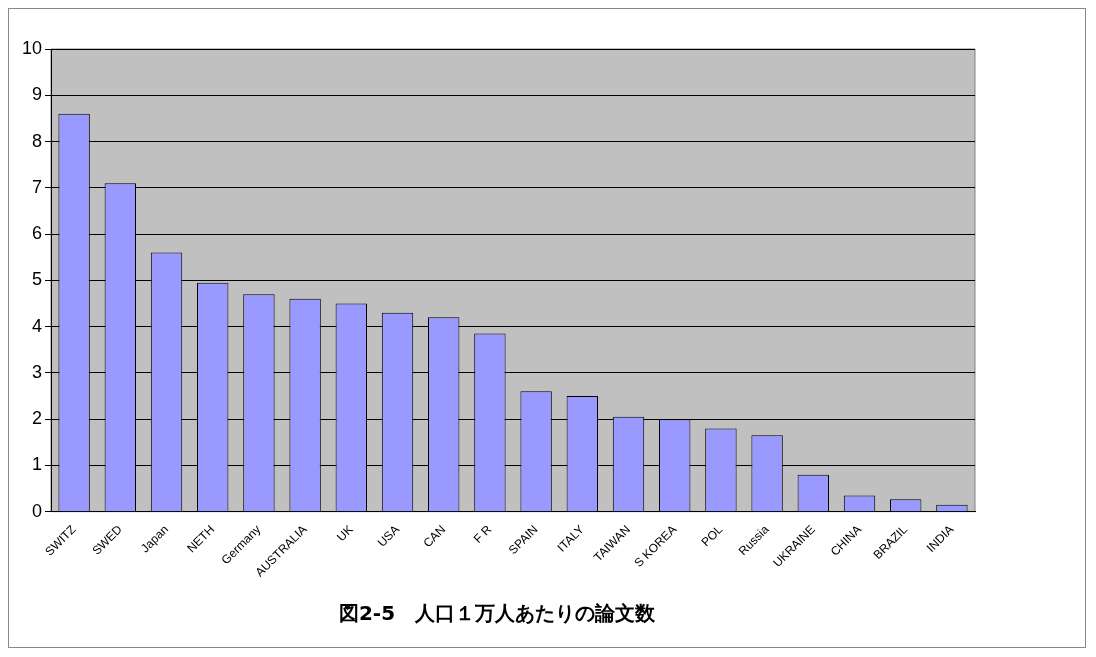 Image resolution: width=1096 pixels, height=657 pixels. What do you see at coordinates (37, 94) in the screenshot?
I see `y-tick-label: 9` at bounding box center [37, 94].